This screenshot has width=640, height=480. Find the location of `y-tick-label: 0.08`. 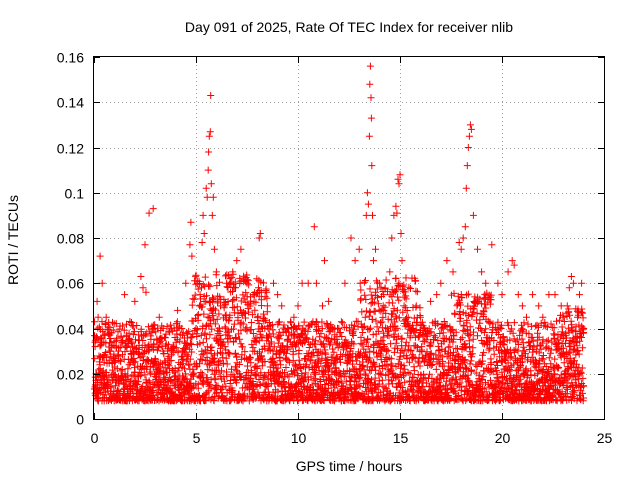

y-tick-label: 0.08 is located at coordinates (70, 239).